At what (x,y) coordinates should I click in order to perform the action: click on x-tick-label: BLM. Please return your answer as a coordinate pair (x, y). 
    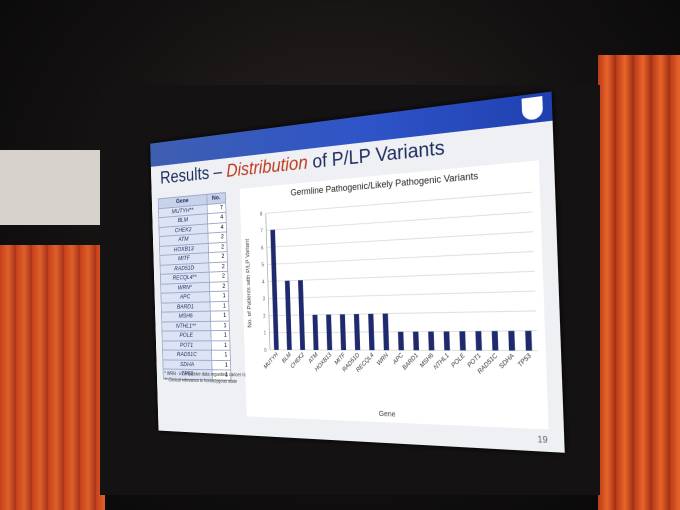
    Looking at the image, I should click on (286, 358).